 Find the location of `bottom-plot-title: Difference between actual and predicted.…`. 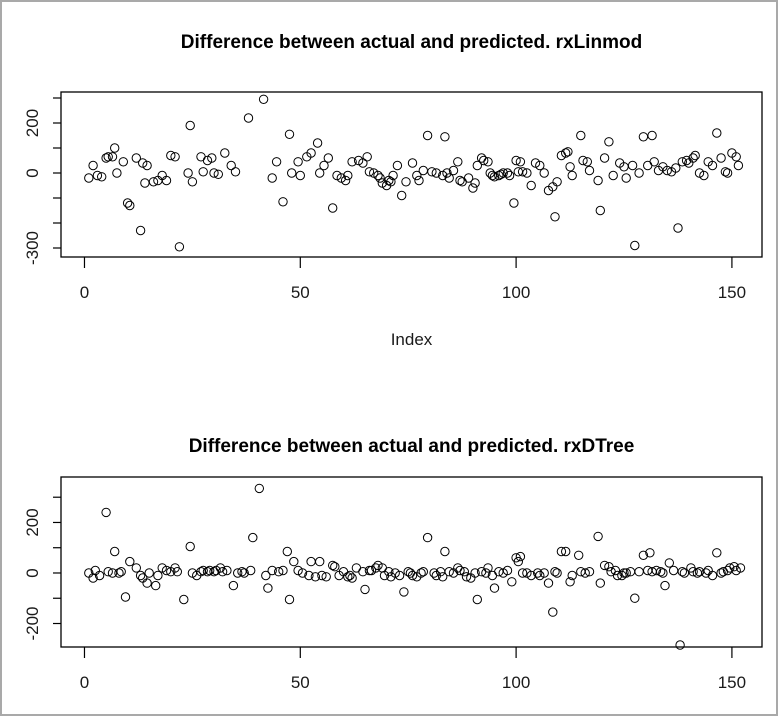

bottom-plot-title: Difference between actual and predicted.… is located at coordinates (411, 446).